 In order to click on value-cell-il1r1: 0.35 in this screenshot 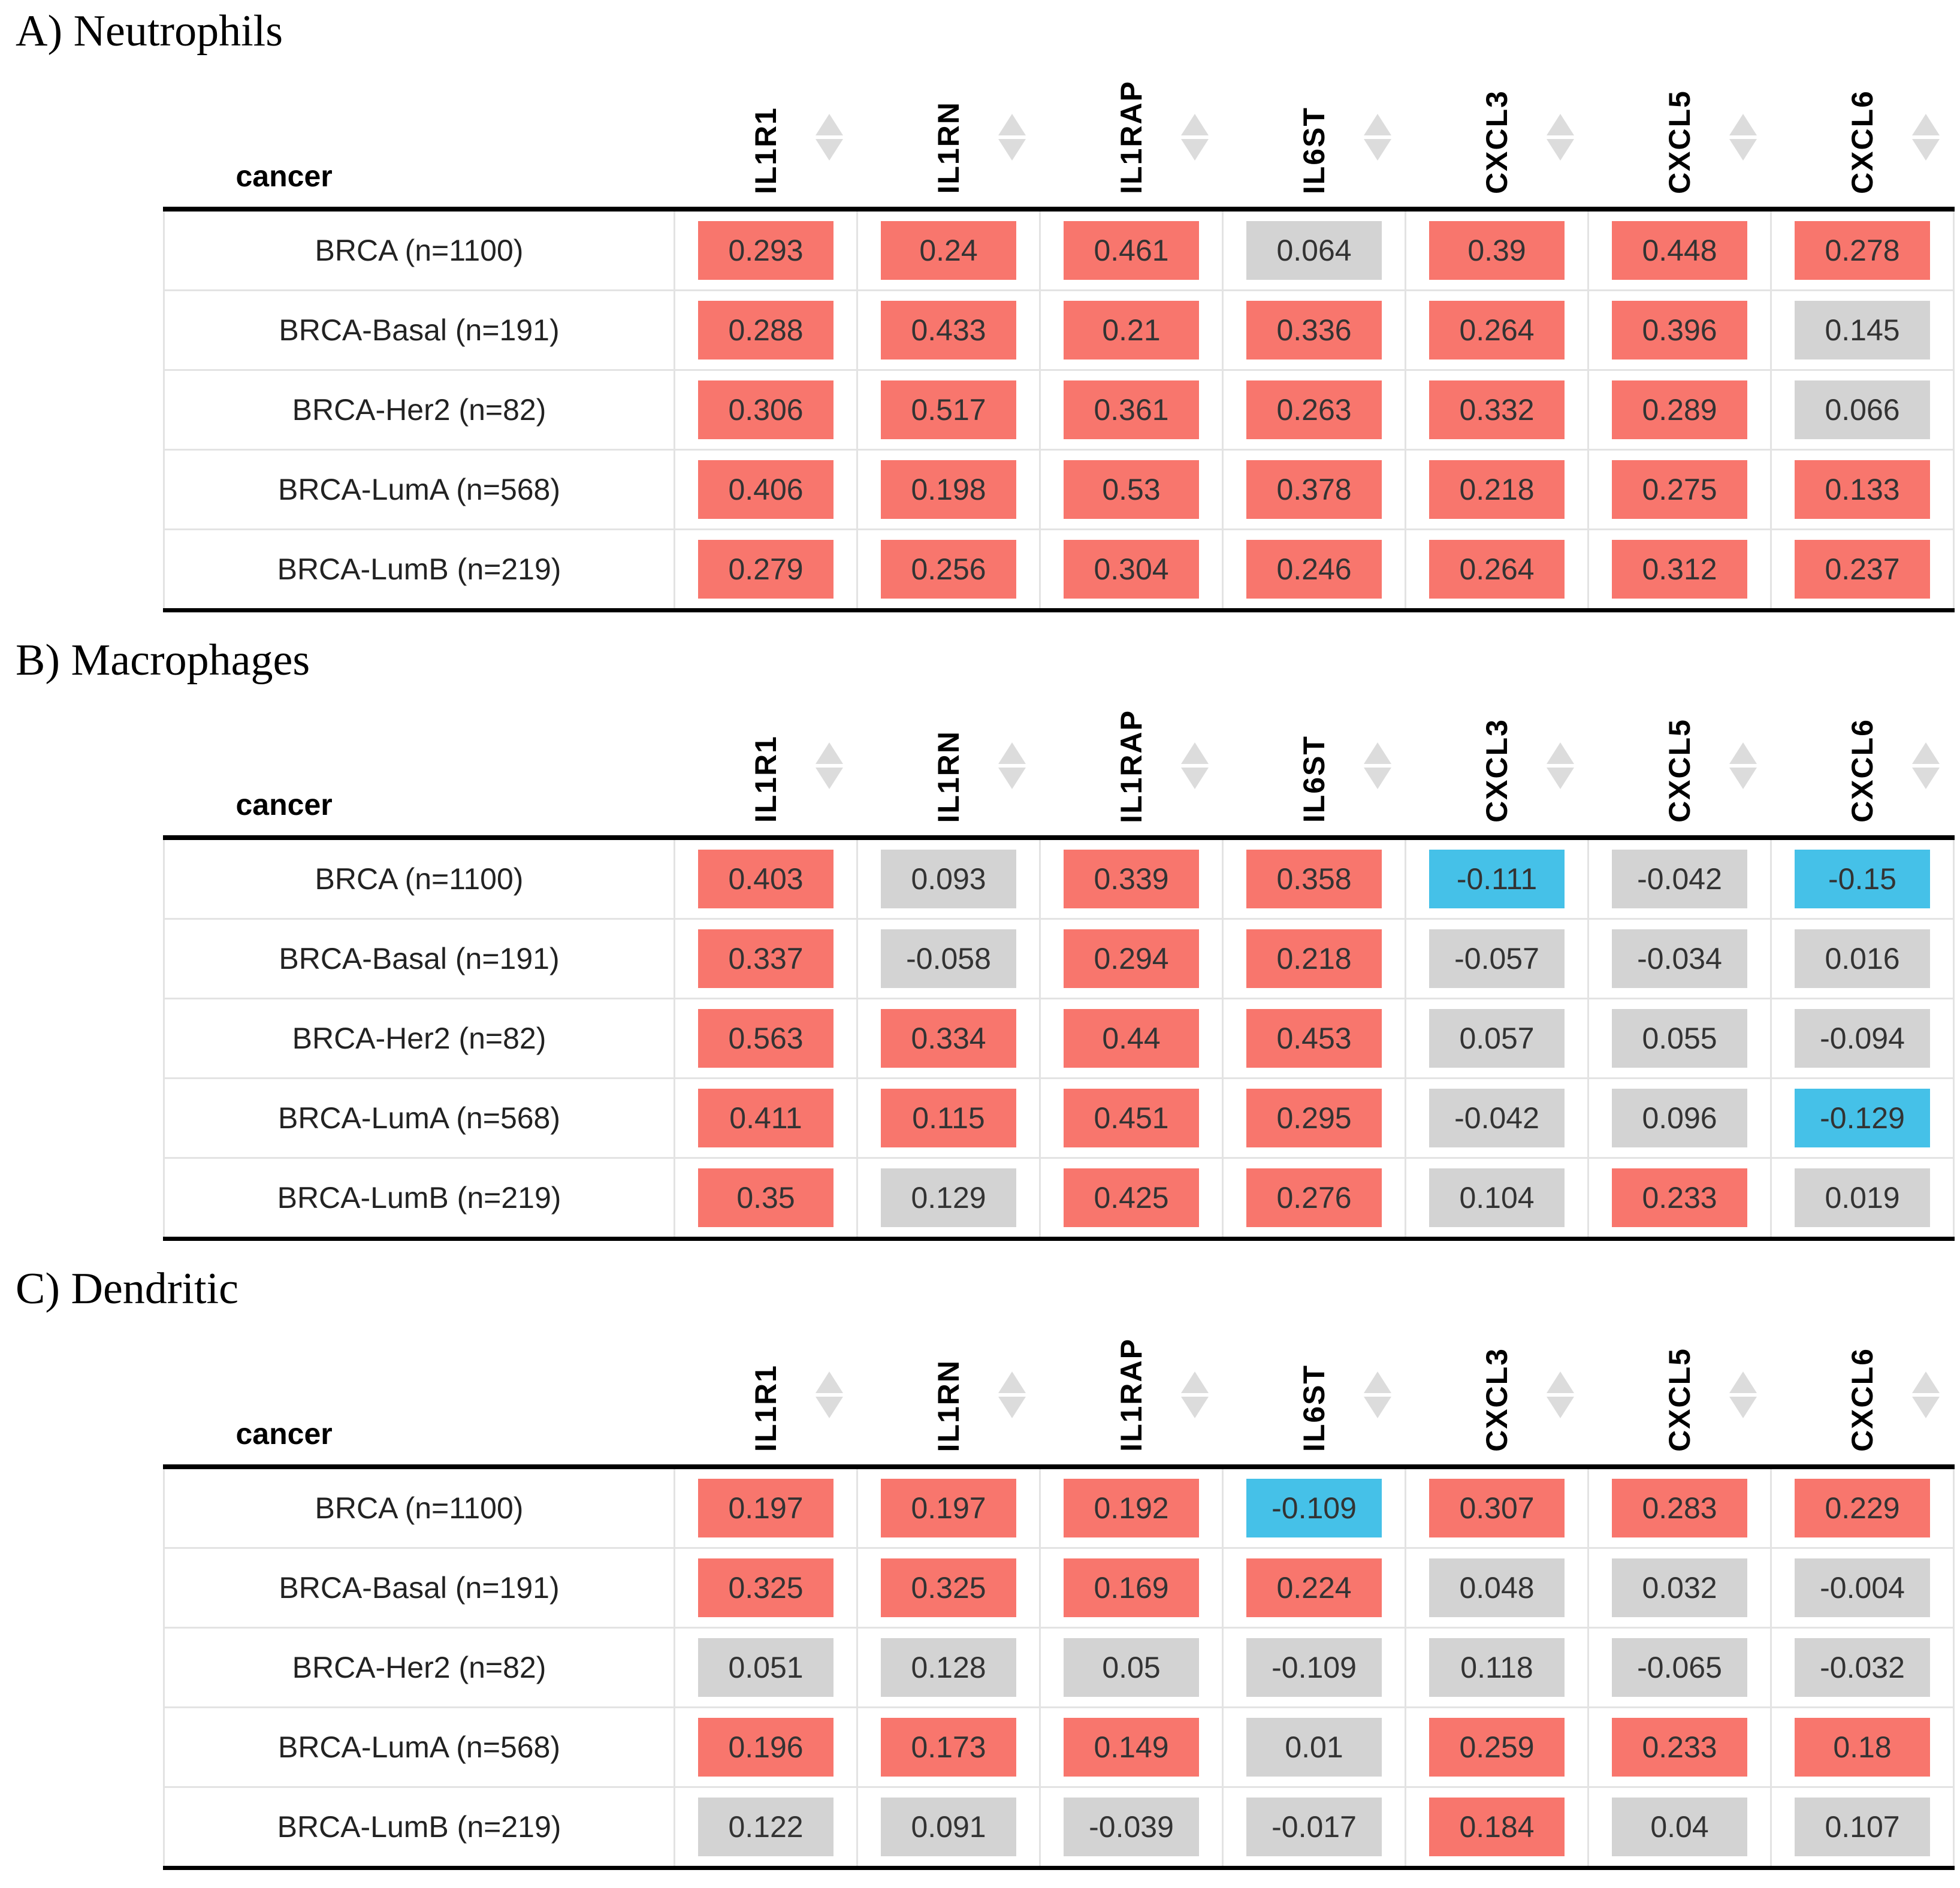, I will do `click(766, 1198)`.